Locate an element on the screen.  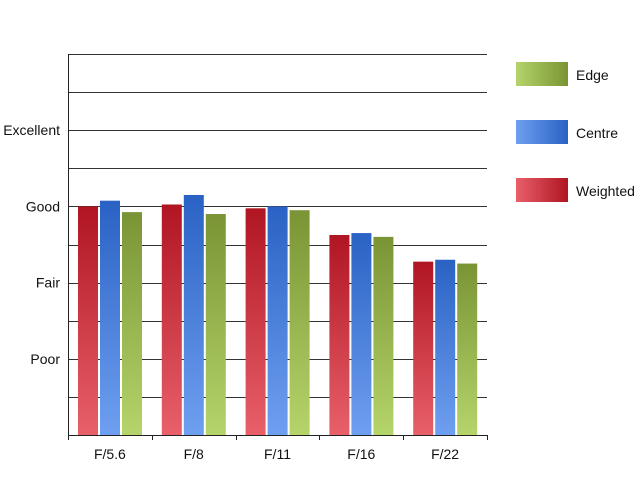
y-tick-label: Fair is located at coordinates (48, 283).